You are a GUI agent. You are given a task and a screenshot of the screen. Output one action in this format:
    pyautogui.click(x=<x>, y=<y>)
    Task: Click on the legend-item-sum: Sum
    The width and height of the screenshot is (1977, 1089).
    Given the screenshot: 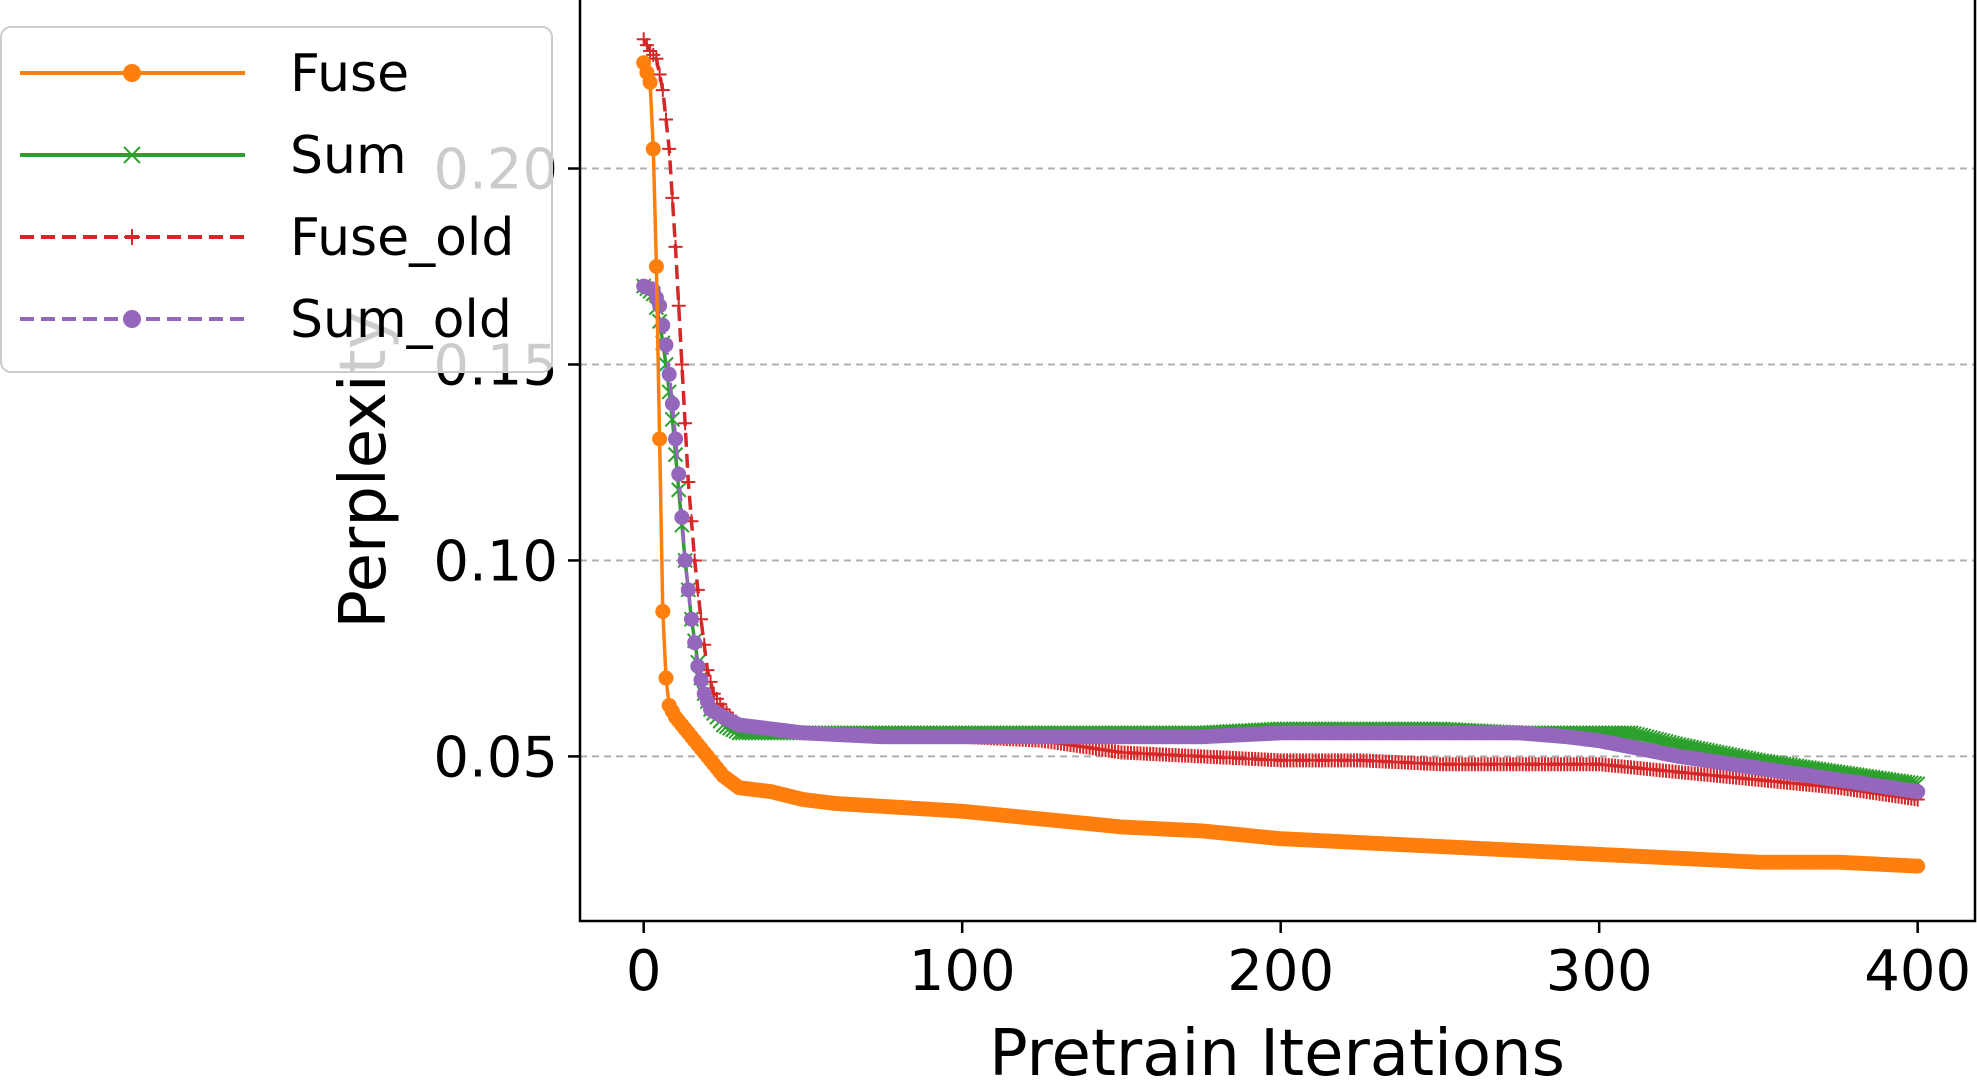 What is the action you would take?
    pyautogui.click(x=213, y=156)
    